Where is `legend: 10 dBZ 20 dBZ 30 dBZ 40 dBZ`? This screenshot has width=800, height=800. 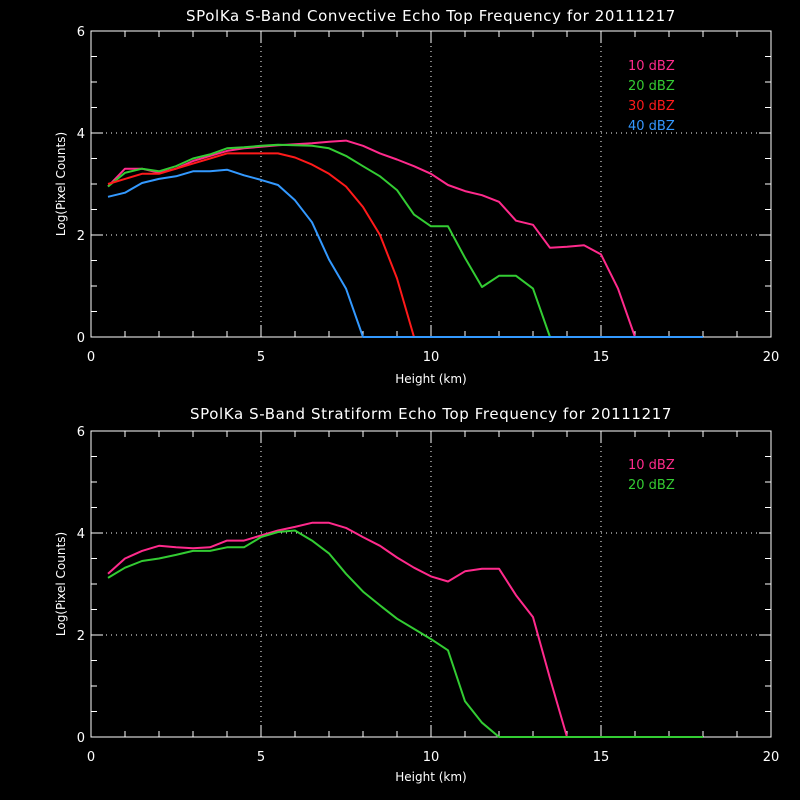
legend: 10 dBZ 20 dBZ 30 dBZ 40 dBZ is located at coordinates (651, 96).